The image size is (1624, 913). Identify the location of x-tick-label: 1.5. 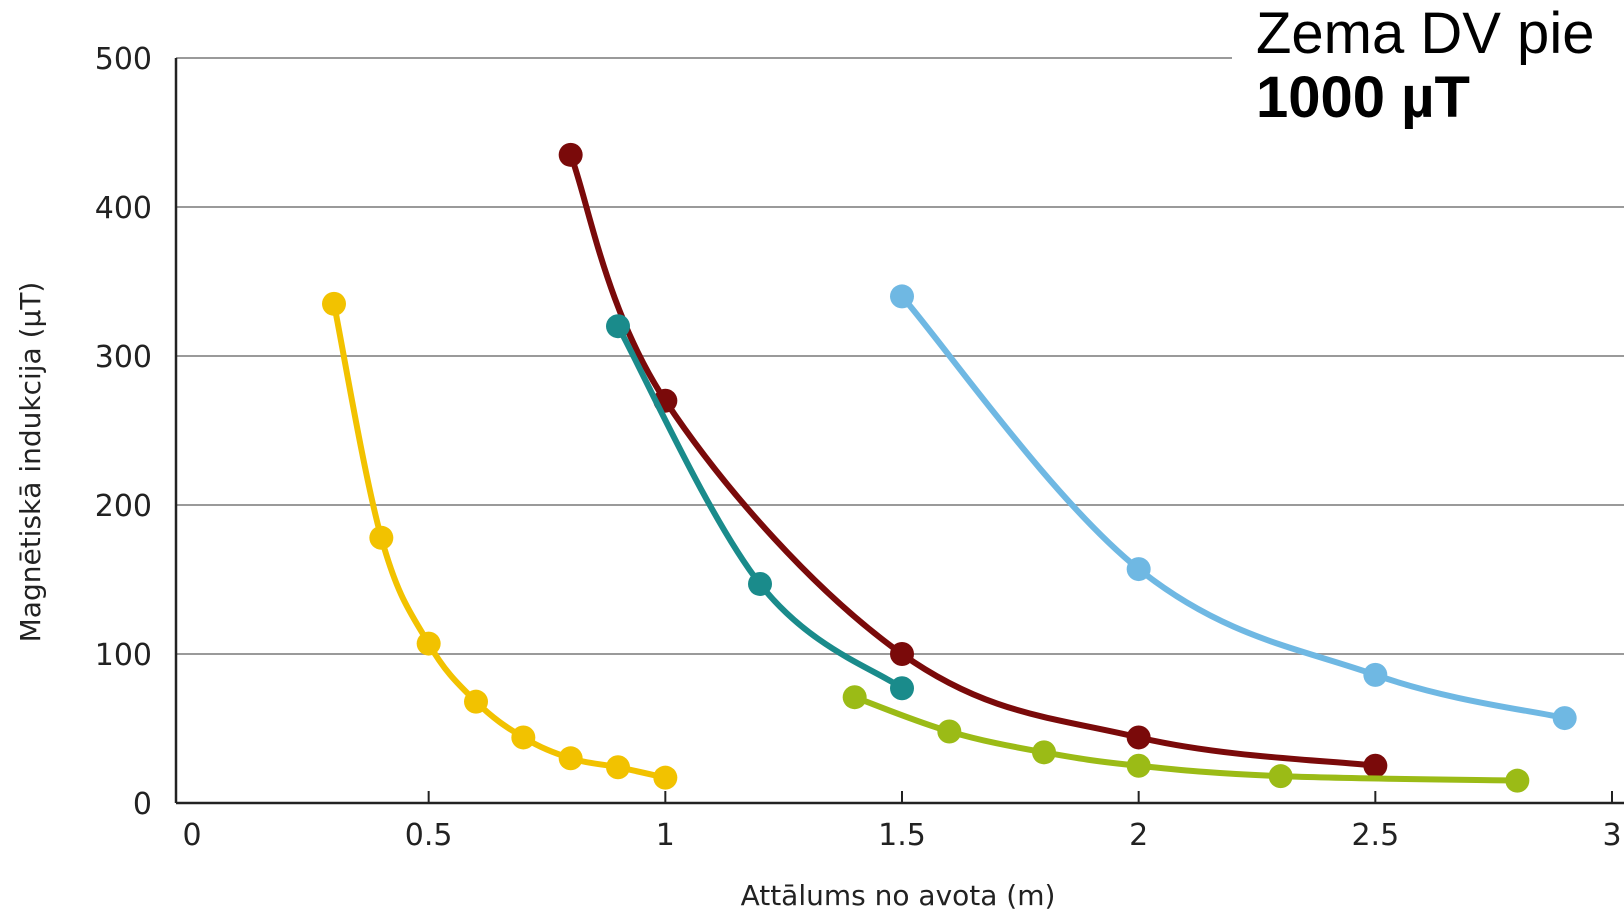
(902, 835).